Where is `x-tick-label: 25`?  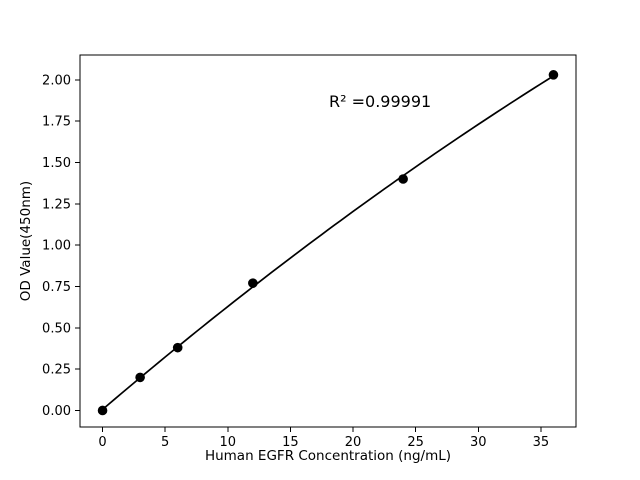 x-tick-label: 25 is located at coordinates (415, 442).